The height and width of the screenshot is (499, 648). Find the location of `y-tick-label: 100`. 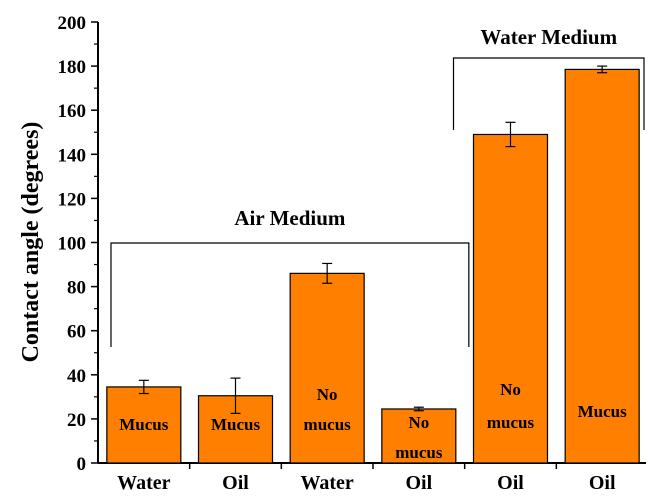

y-tick-label: 100 is located at coordinates (72, 244).